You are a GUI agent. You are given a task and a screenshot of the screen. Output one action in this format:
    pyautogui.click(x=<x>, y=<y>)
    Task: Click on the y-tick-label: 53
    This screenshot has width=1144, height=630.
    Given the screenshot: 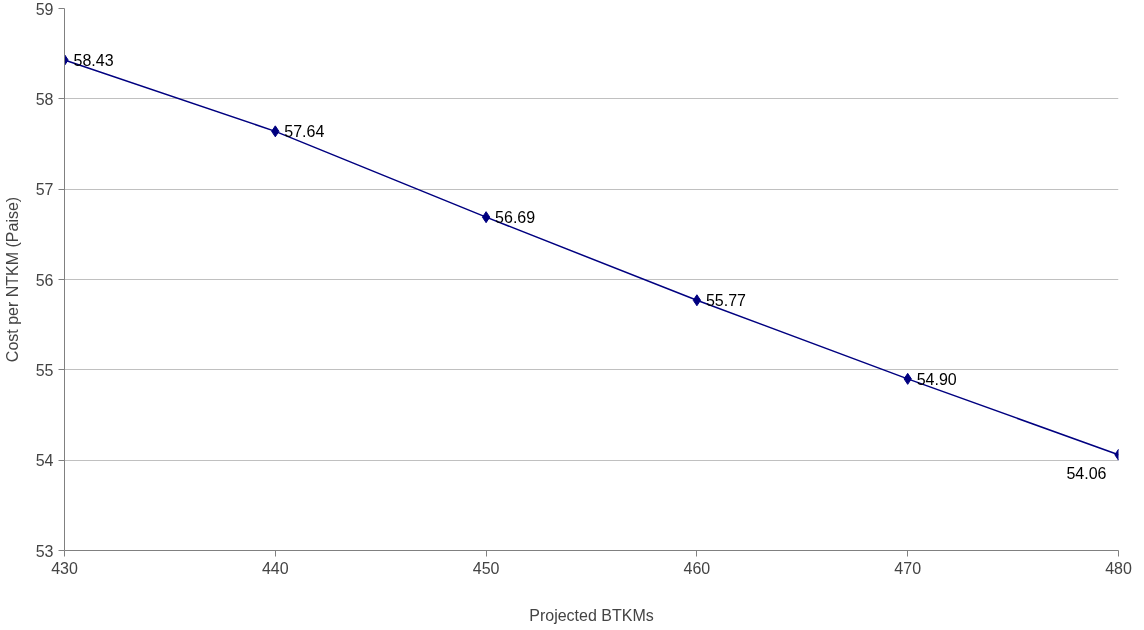 What is the action you would take?
    pyautogui.click(x=44, y=551)
    